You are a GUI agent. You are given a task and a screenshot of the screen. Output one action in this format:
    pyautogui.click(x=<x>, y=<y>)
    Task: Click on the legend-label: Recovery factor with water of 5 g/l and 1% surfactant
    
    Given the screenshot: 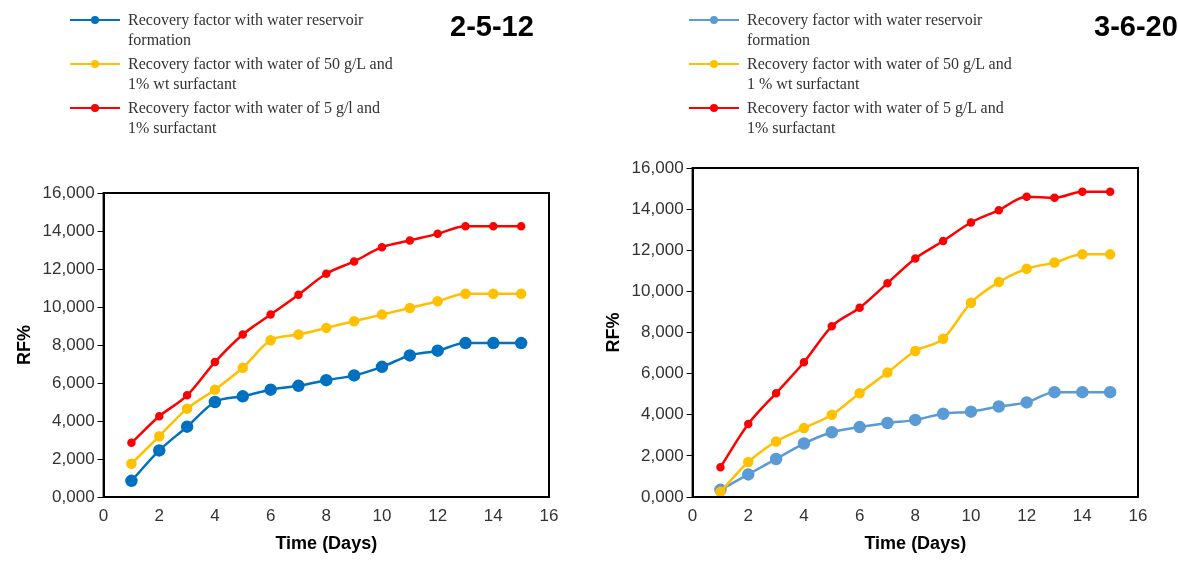 What is the action you would take?
    pyautogui.click(x=254, y=117)
    